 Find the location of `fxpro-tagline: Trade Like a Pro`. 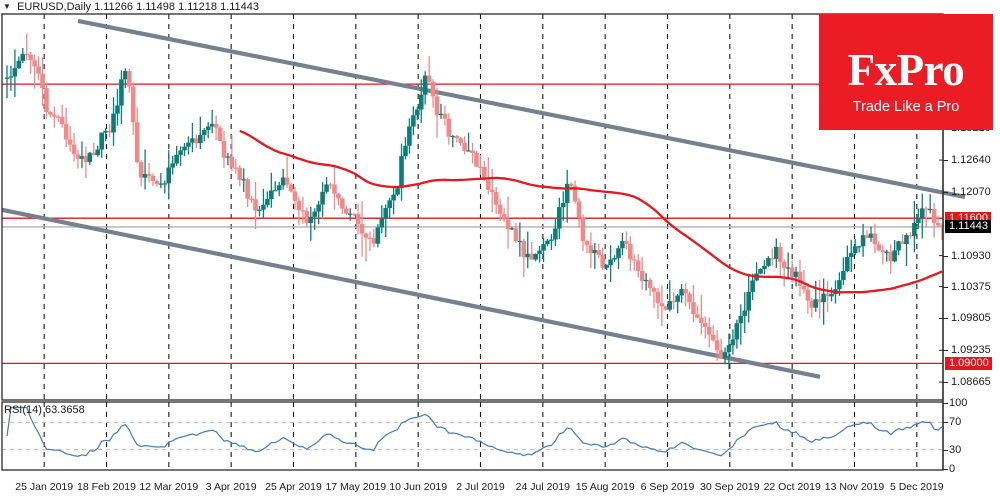

fxpro-tagline: Trade Like a Pro is located at coordinates (906, 107).